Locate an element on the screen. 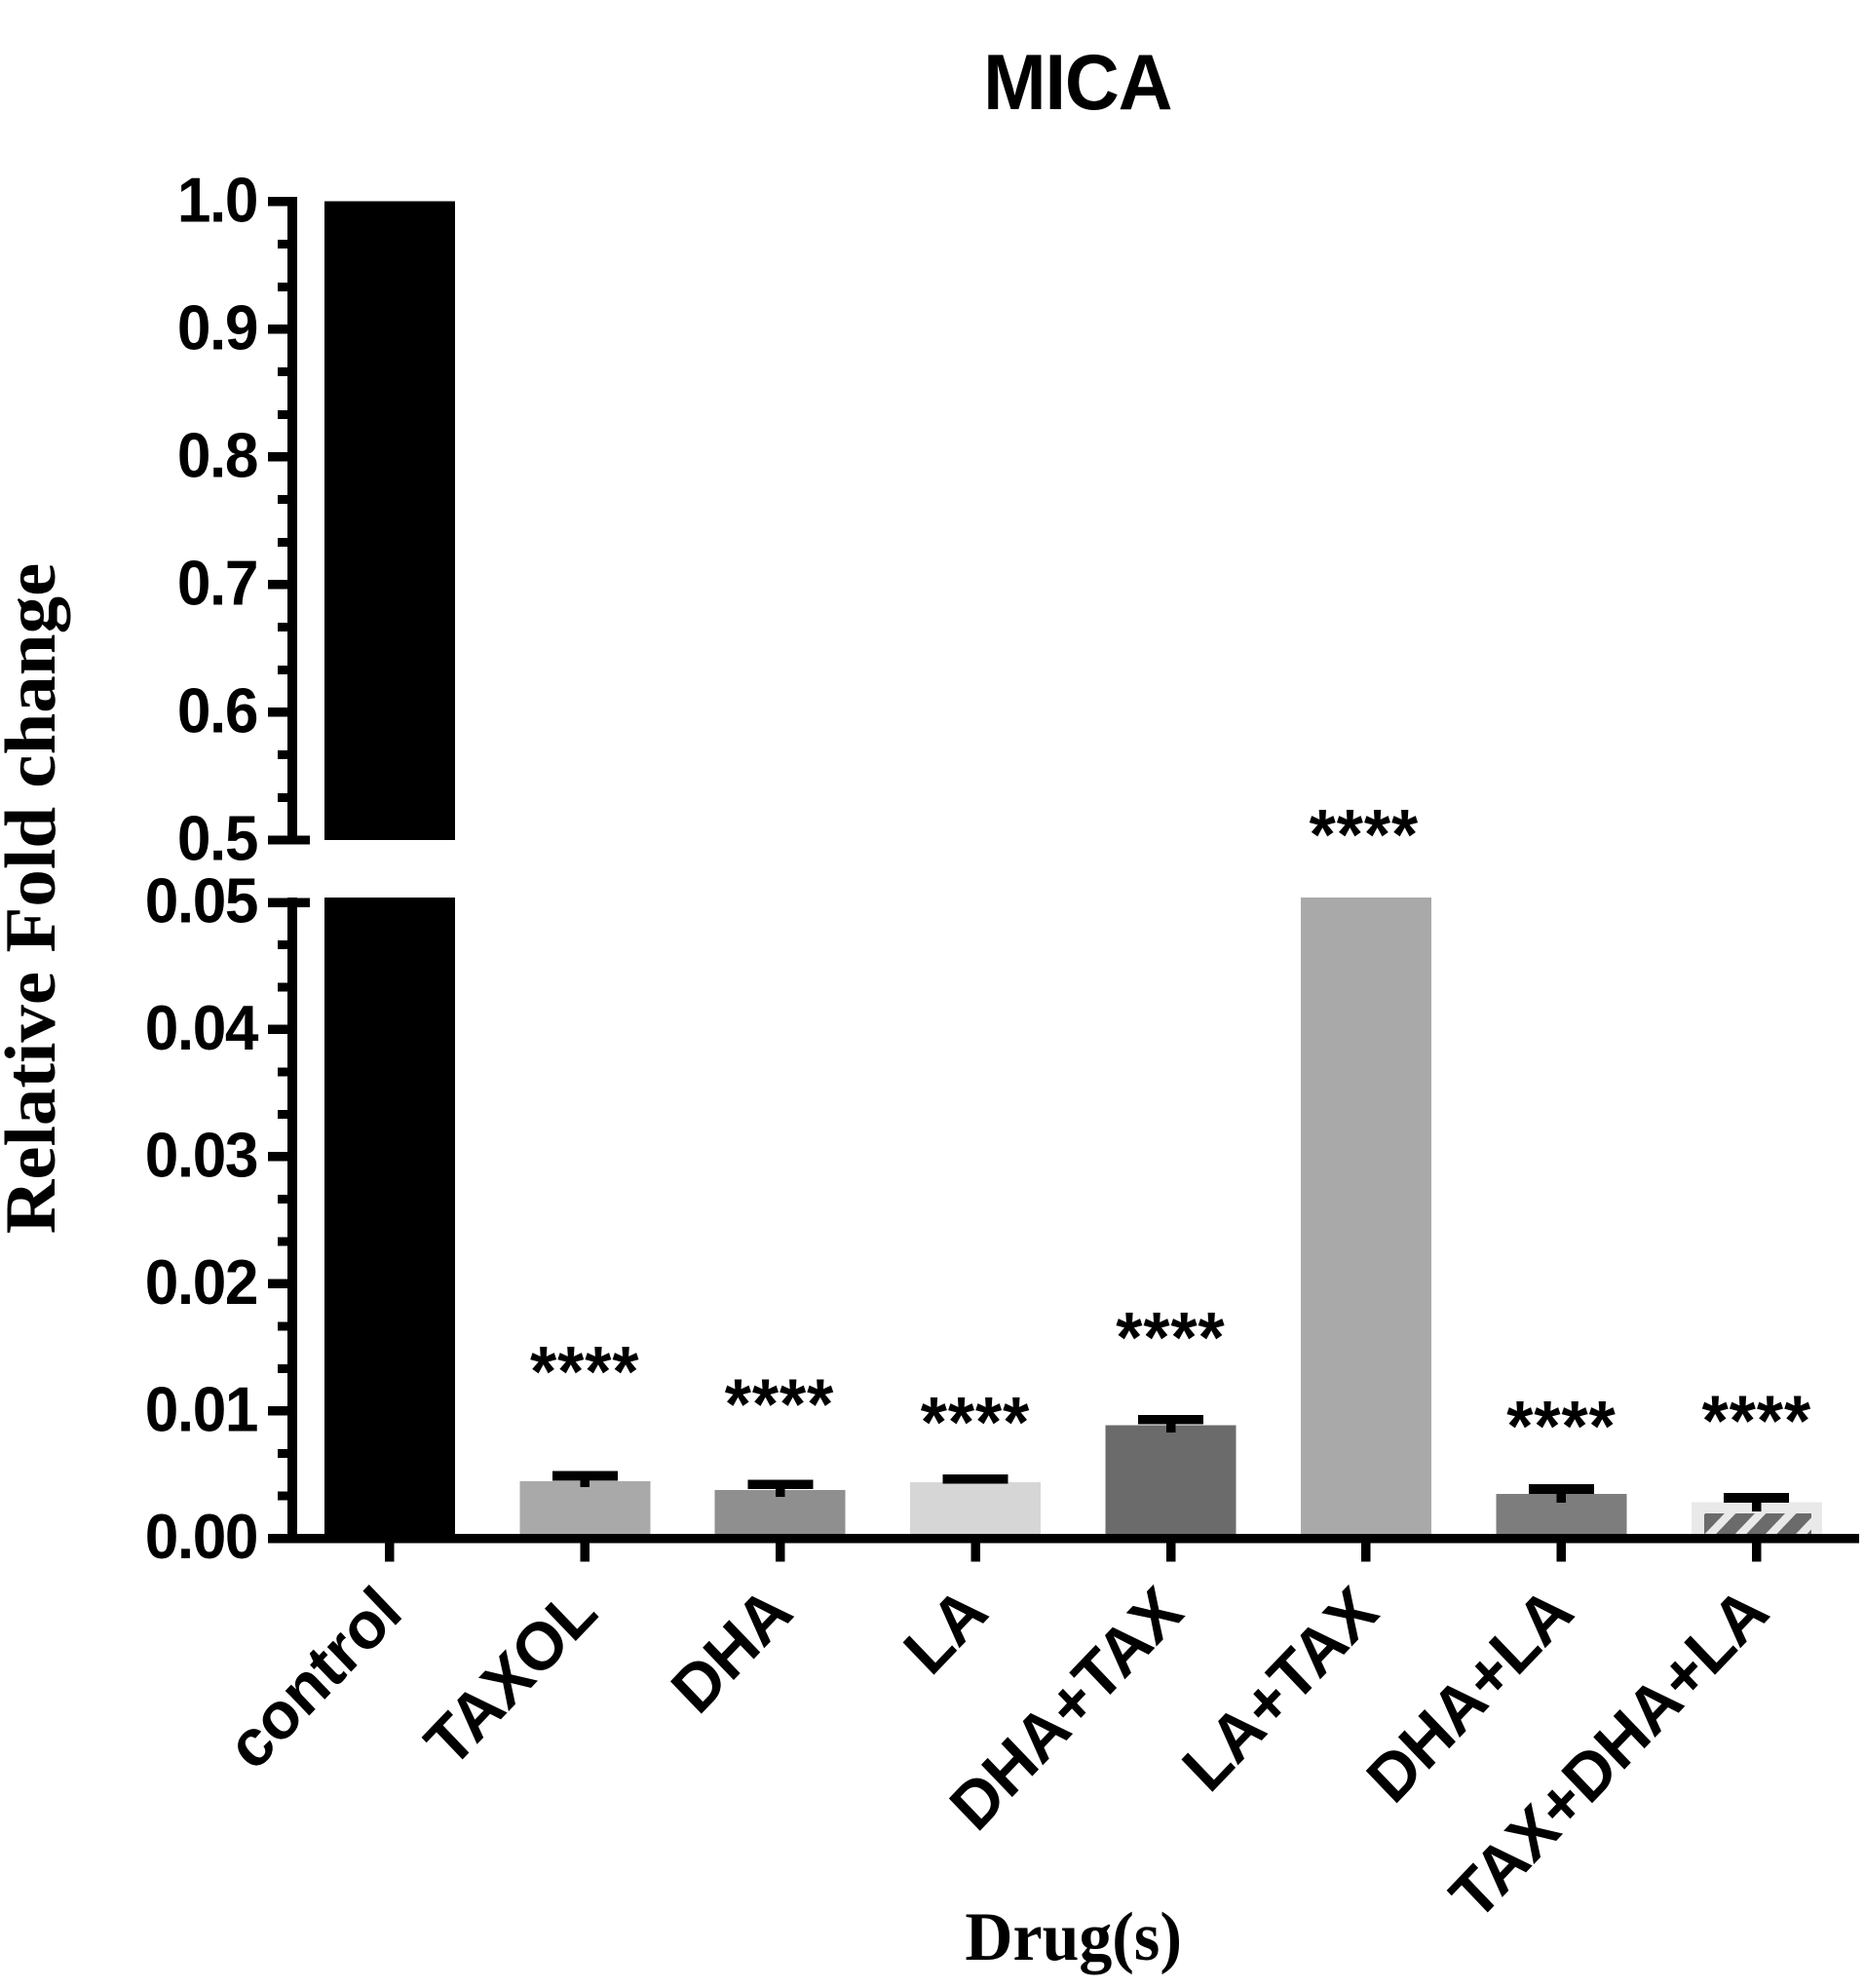 The height and width of the screenshot is (1988, 1864). svg-text: 1.0 is located at coordinates (217, 200).